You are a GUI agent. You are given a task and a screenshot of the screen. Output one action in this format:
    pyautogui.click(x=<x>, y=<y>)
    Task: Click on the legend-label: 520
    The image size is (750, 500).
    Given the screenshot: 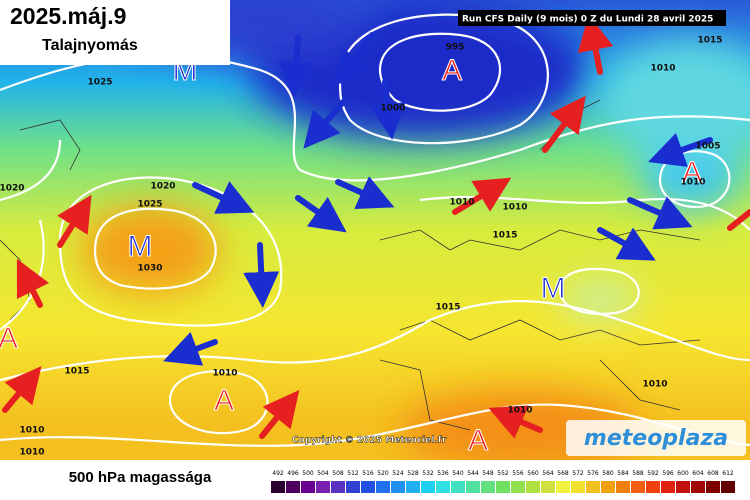 What is the action you would take?
    pyautogui.click(x=383, y=473)
    